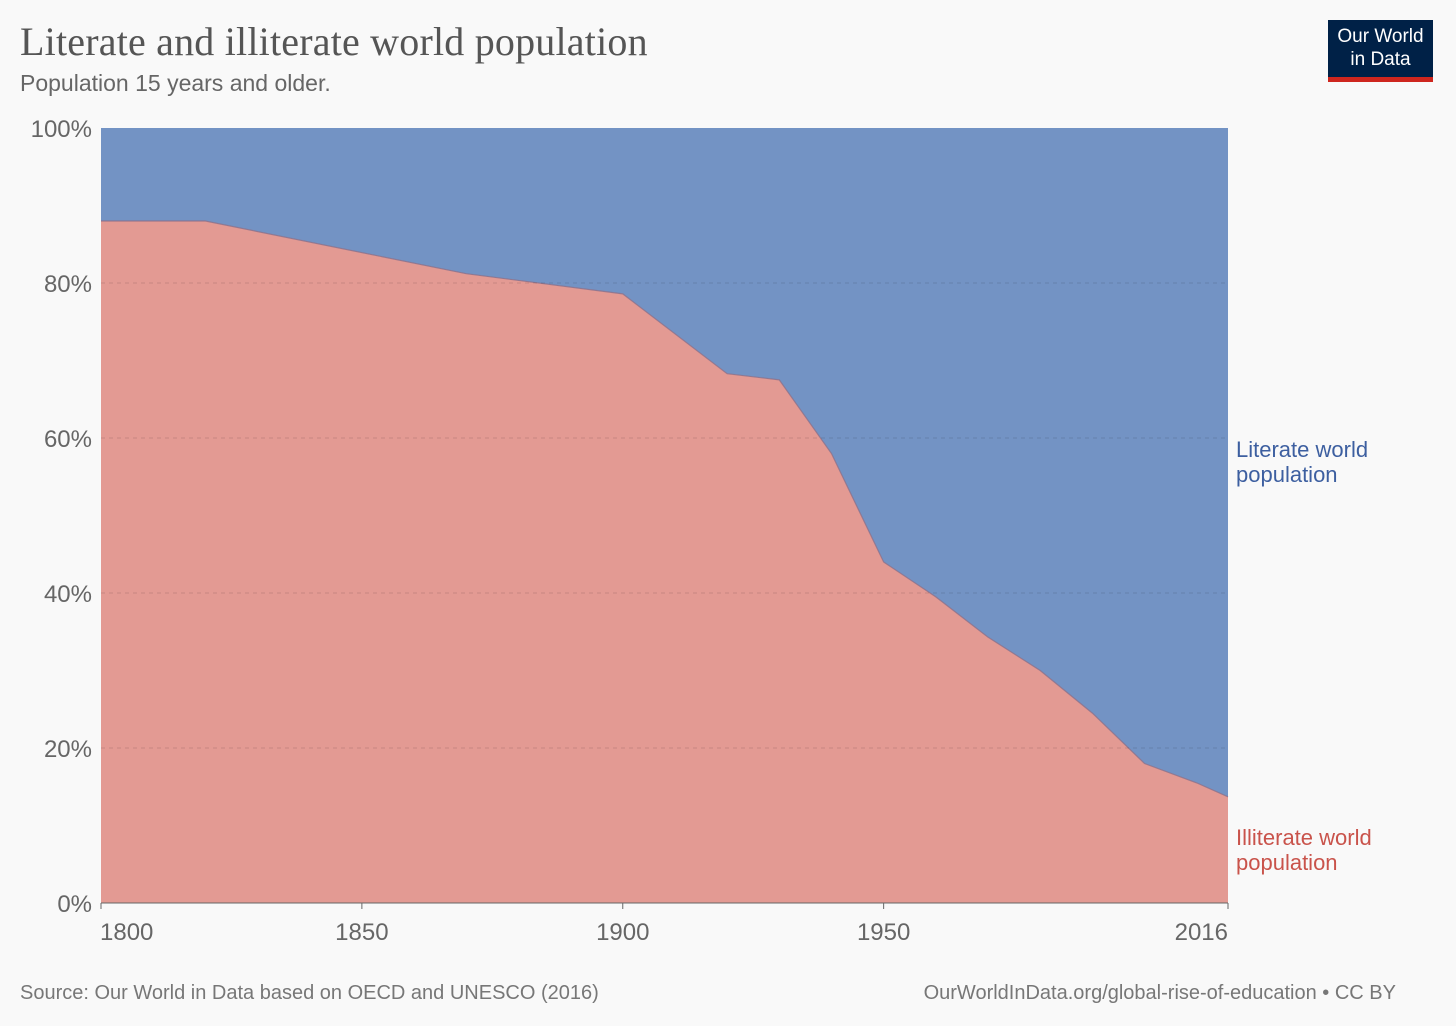 This screenshot has height=1026, width=1456. I want to click on chart-subtitle: Population 15 years and older., so click(175, 83).